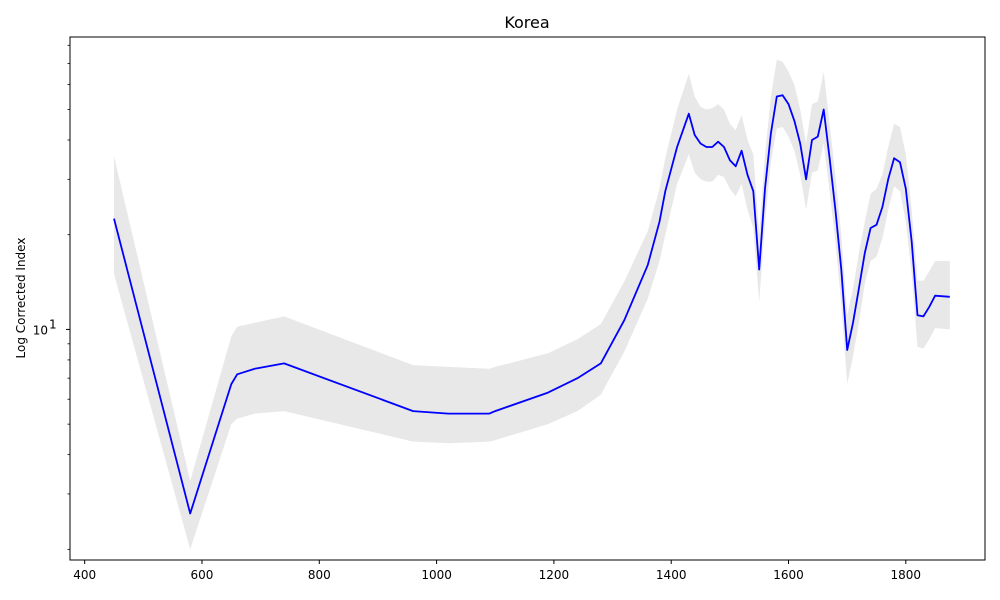 This screenshot has width=1000, height=600. I want to click on y-tick-label-exponent: 1, so click(53, 324).